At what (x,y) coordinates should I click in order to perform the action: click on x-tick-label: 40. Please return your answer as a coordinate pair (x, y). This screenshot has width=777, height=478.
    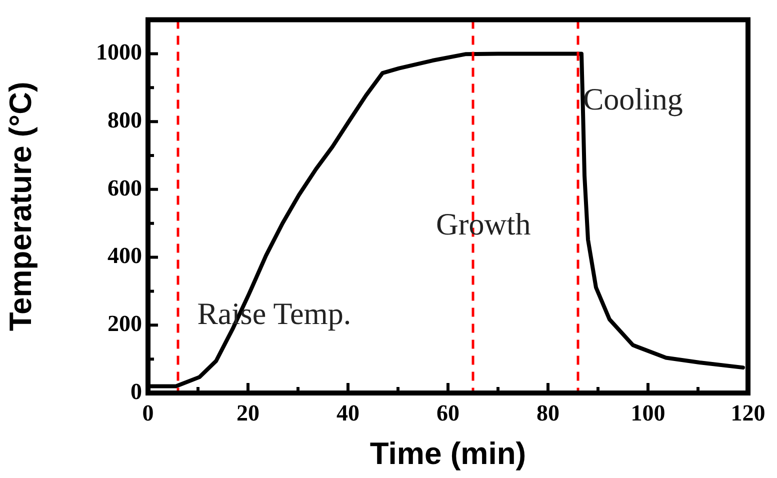
    Looking at the image, I should click on (348, 413).